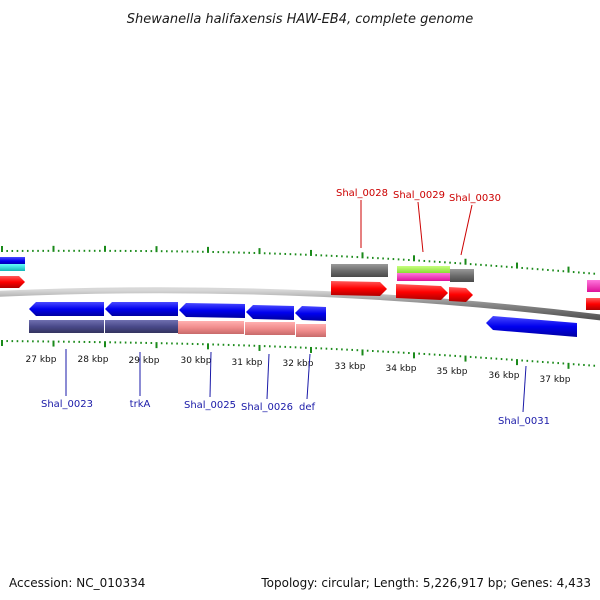 The image size is (600, 600). What do you see at coordinates (593, 304) in the screenshot?
I see `gene-red-right-edge` at bounding box center [593, 304].